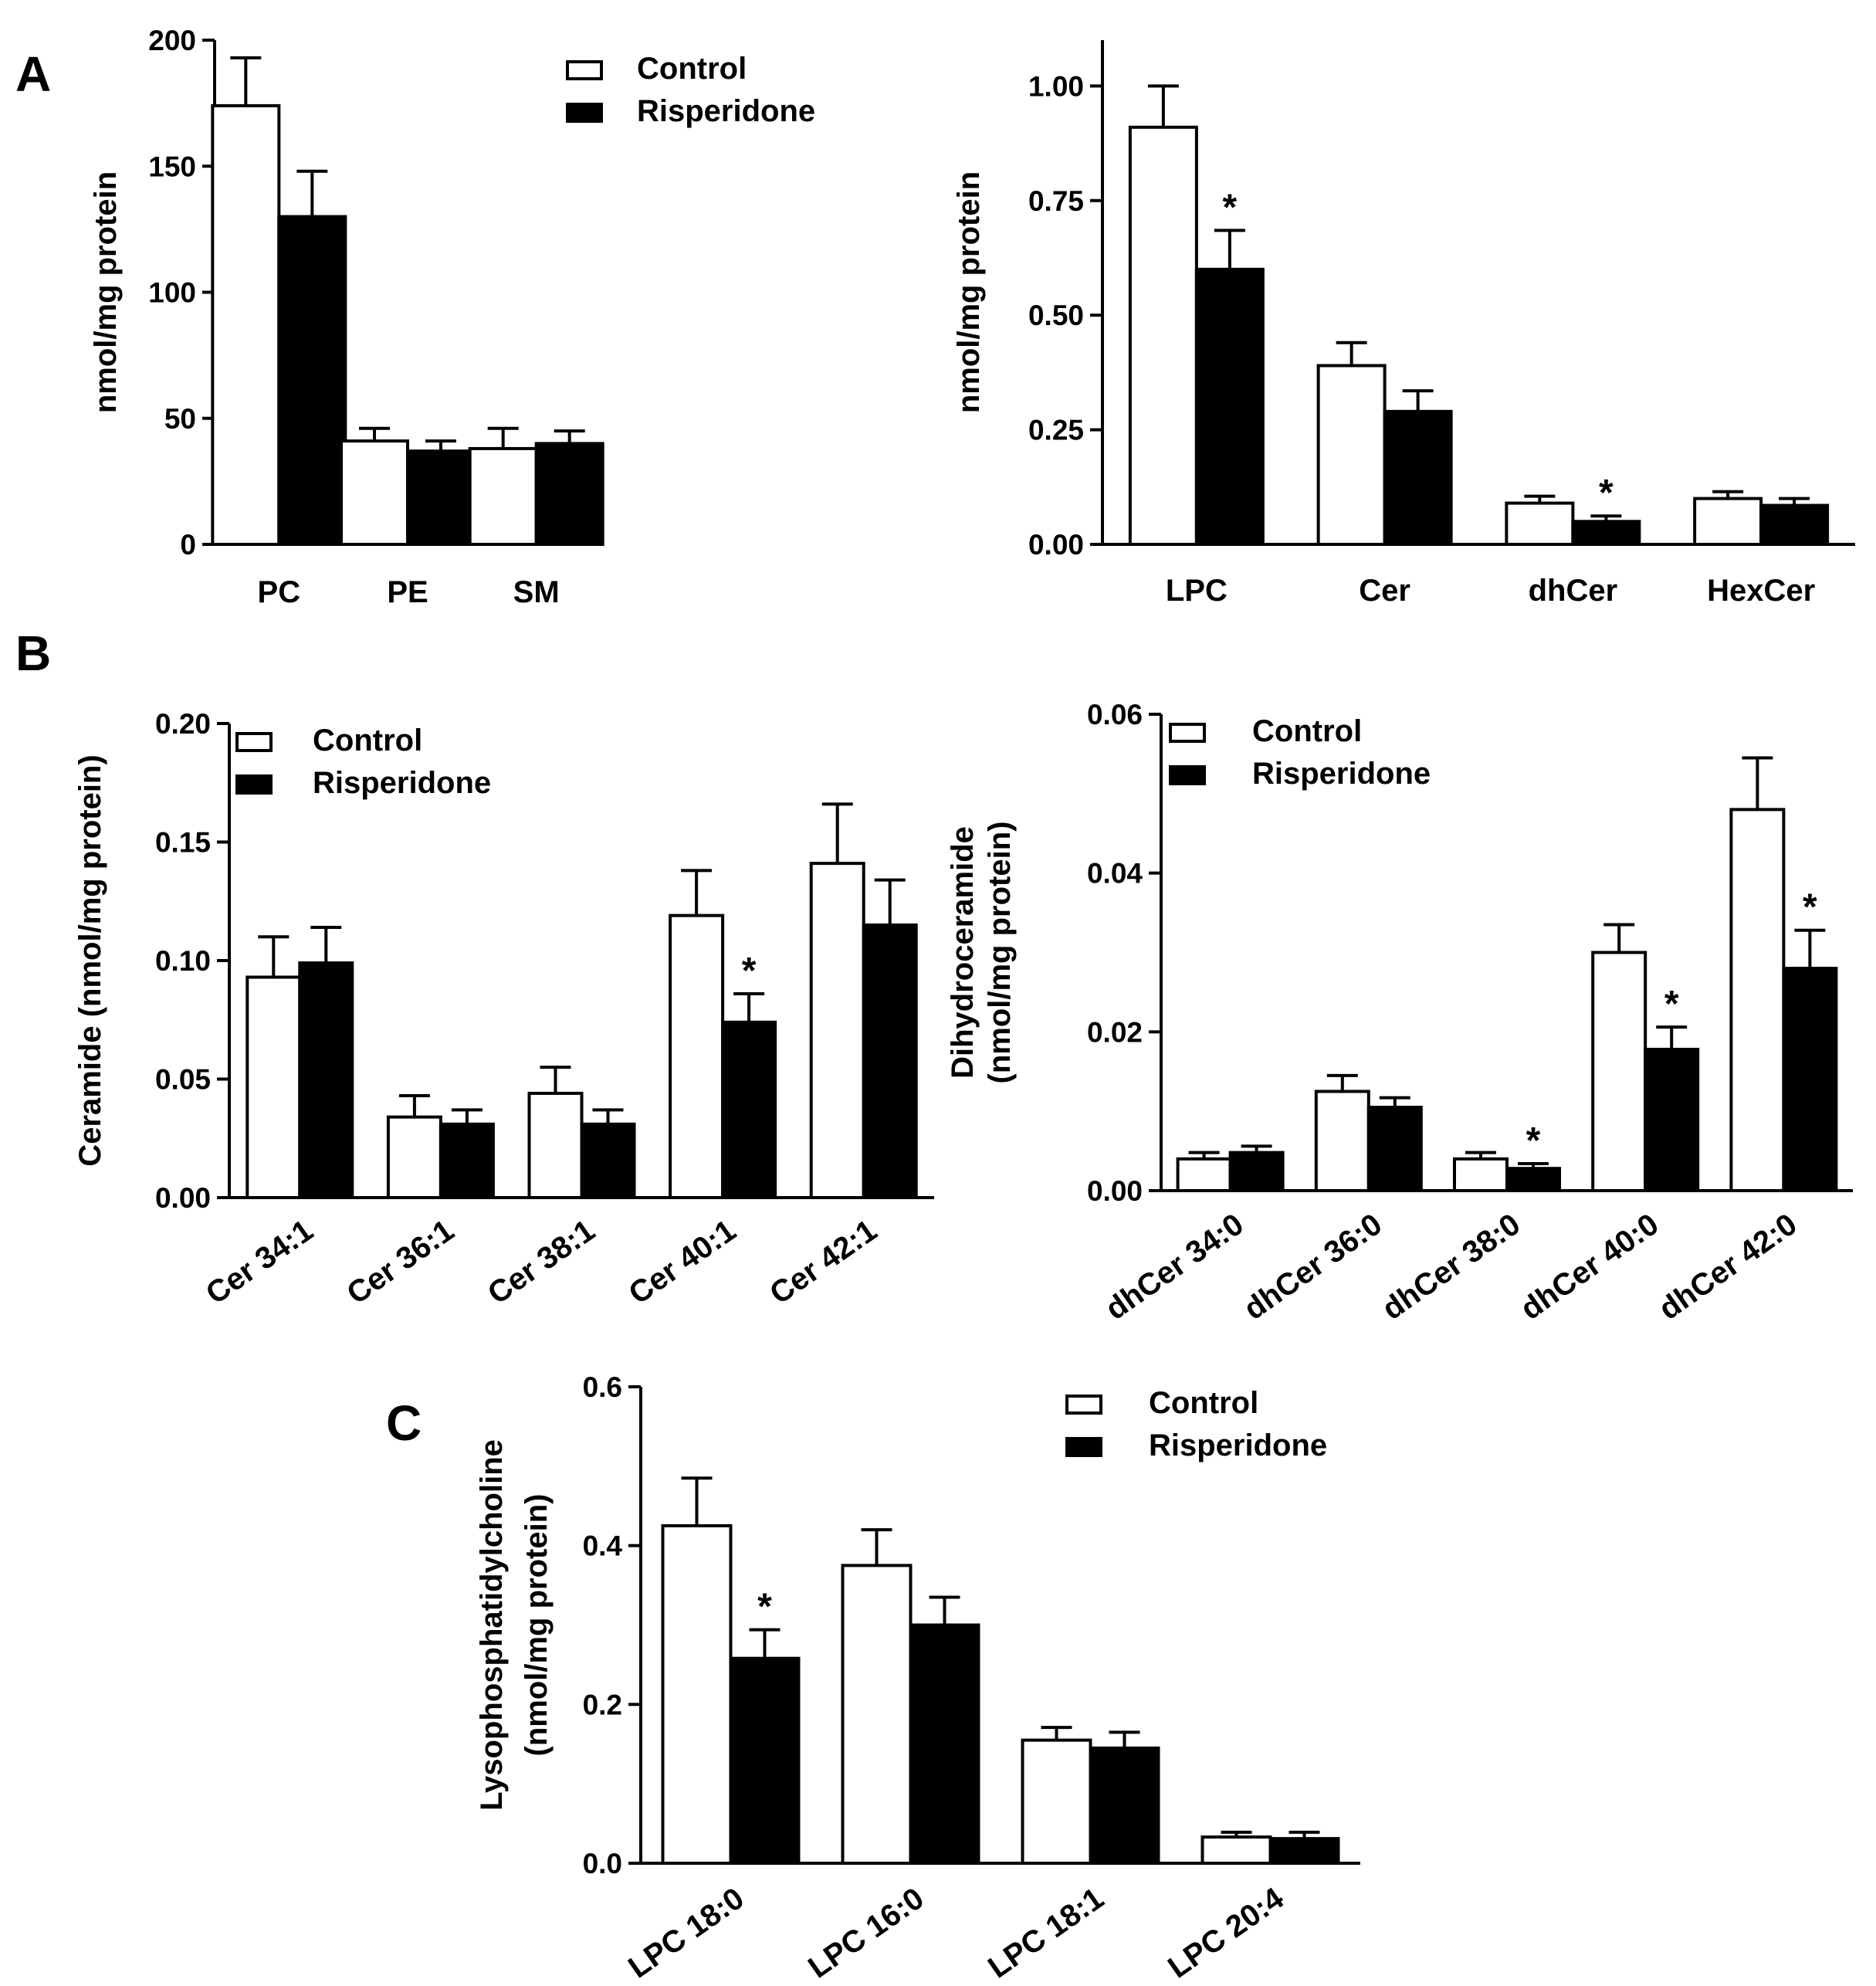 The image size is (1876, 1986). Describe the element at coordinates (183, 961) in the screenshot. I see `y-tick-label: 0.10` at that location.